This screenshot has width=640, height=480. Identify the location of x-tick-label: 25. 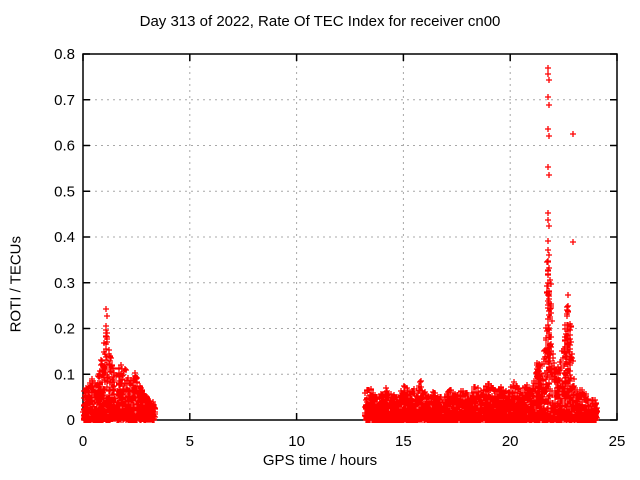
(617, 441).